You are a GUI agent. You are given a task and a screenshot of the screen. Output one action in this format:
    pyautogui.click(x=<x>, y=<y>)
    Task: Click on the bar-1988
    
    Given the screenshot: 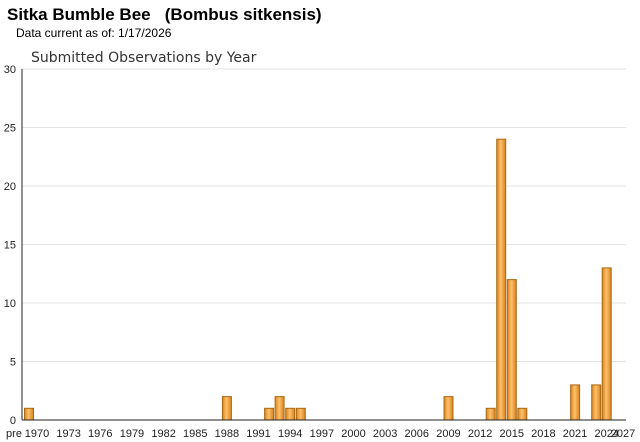 What is the action you would take?
    pyautogui.click(x=226, y=408)
    